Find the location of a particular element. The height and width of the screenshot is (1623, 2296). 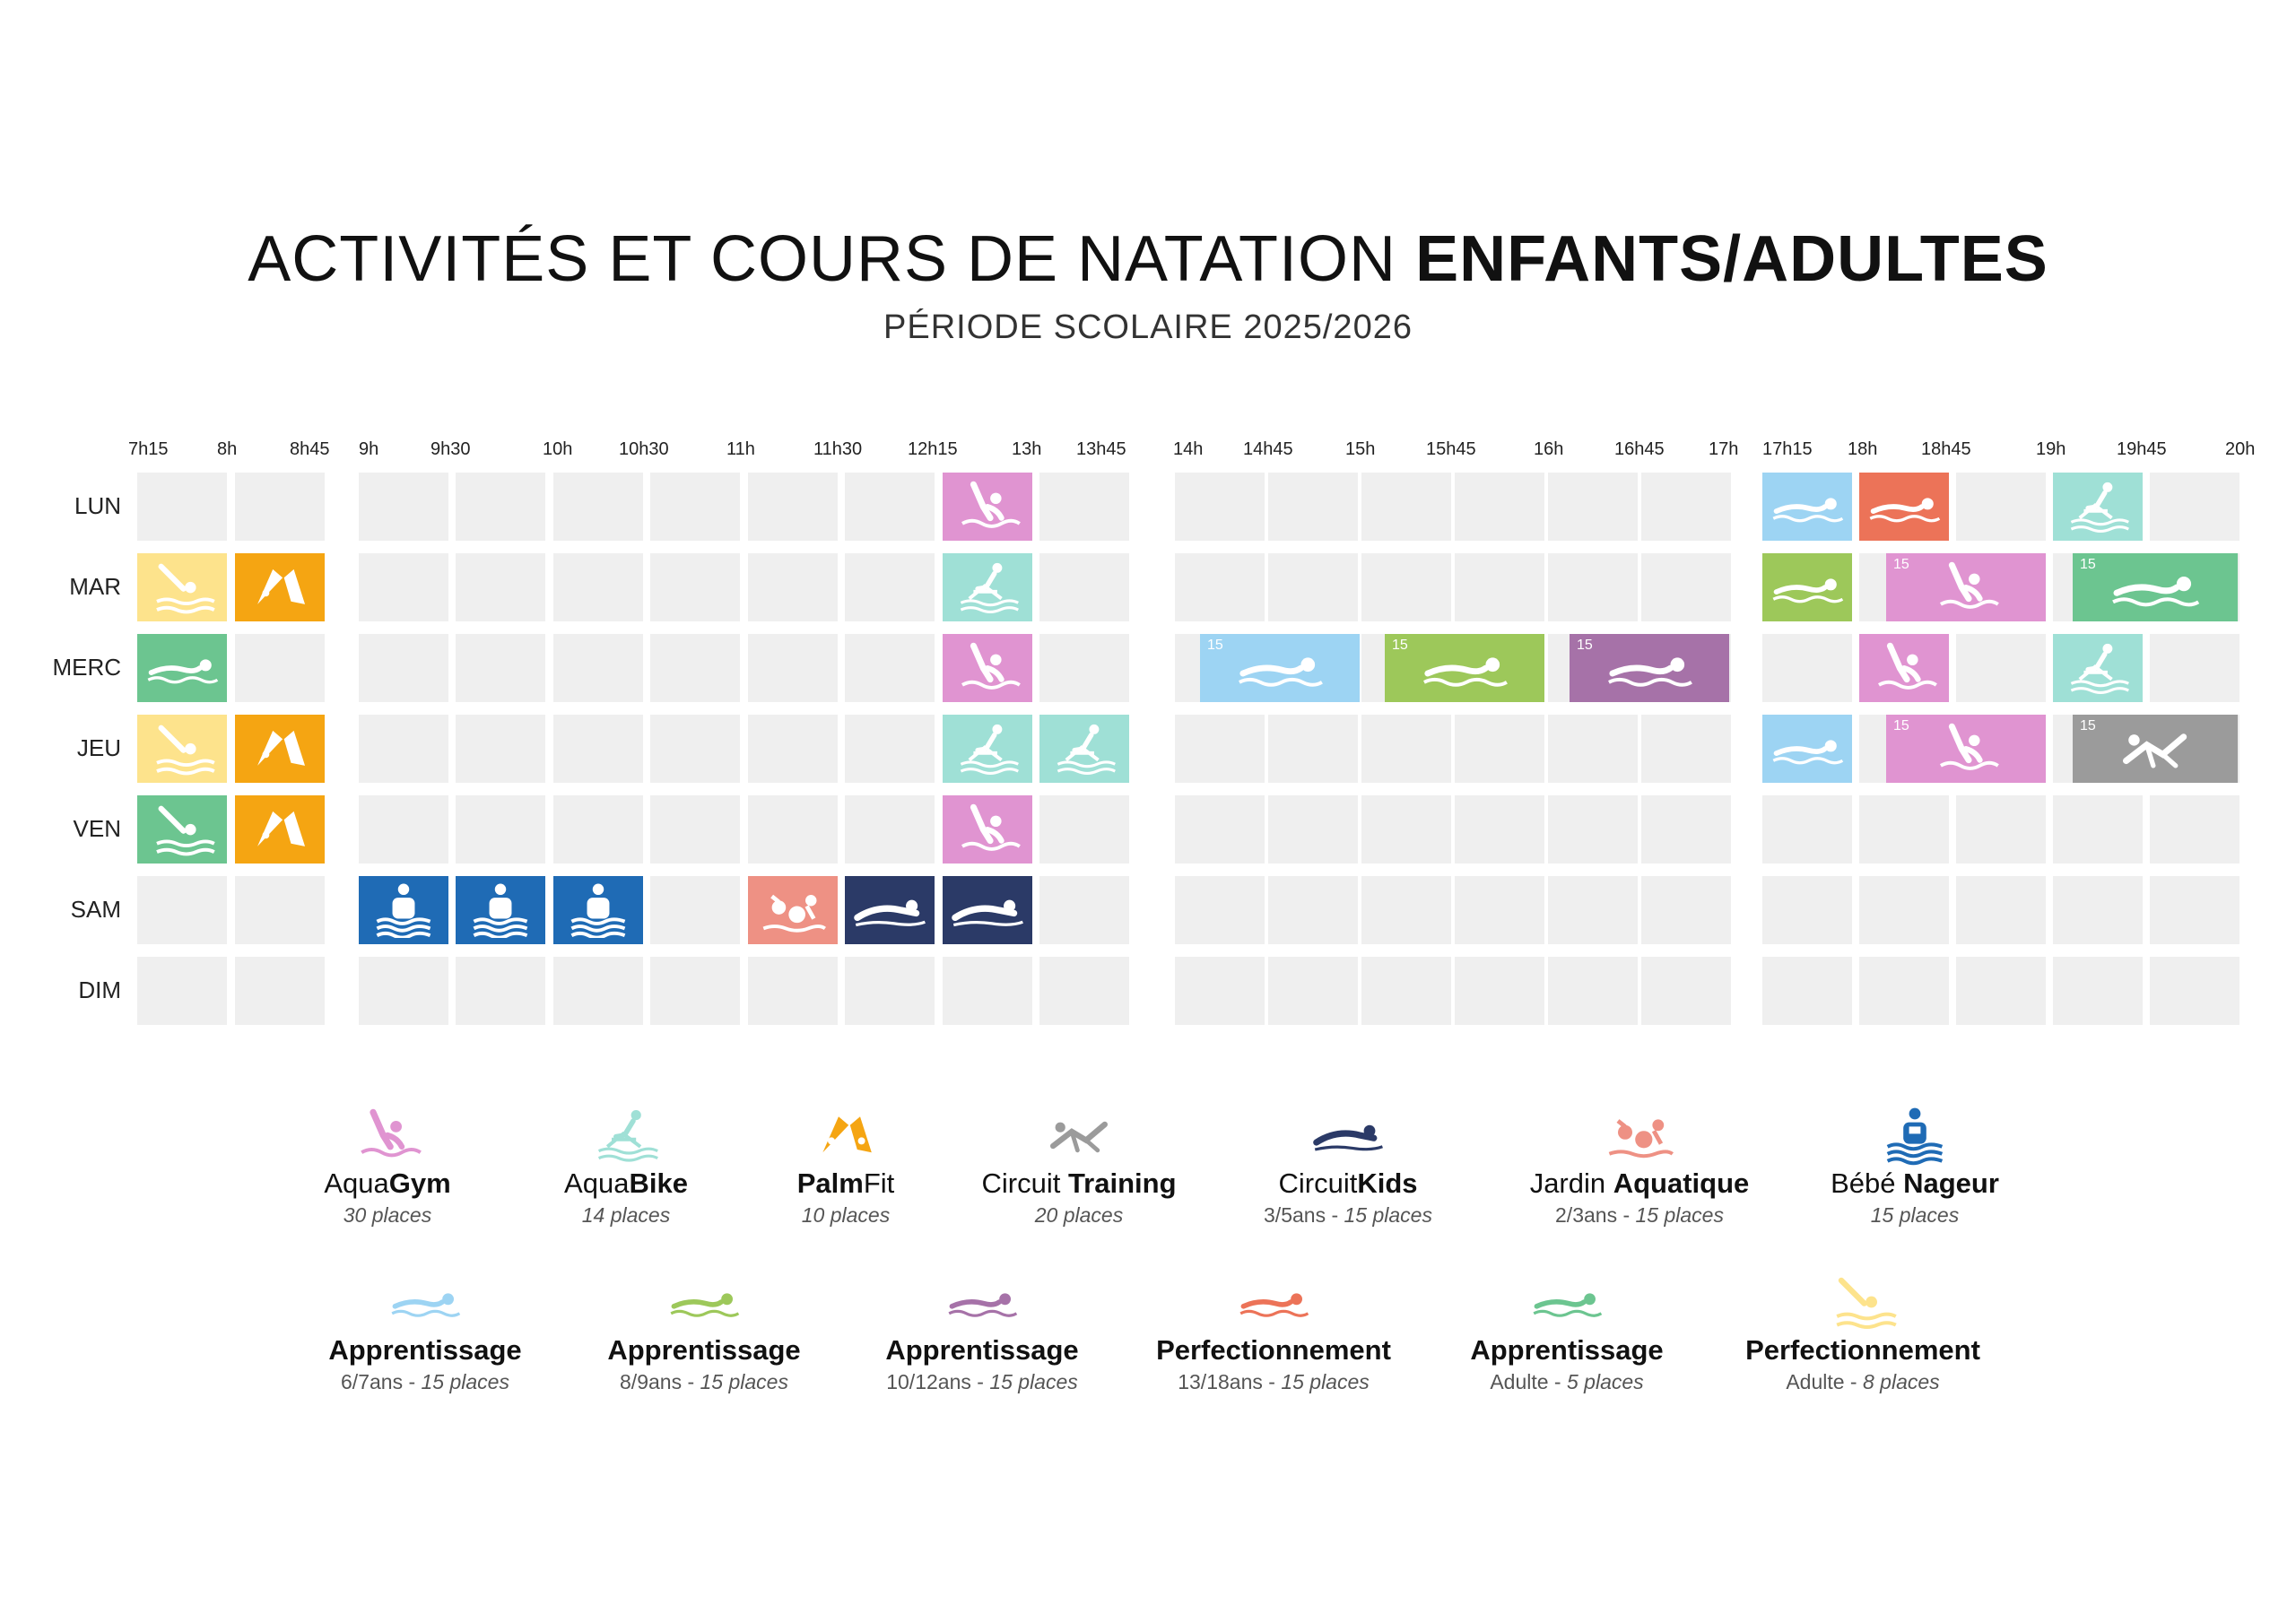

time-label: 18h is located at coordinates (1863, 449).